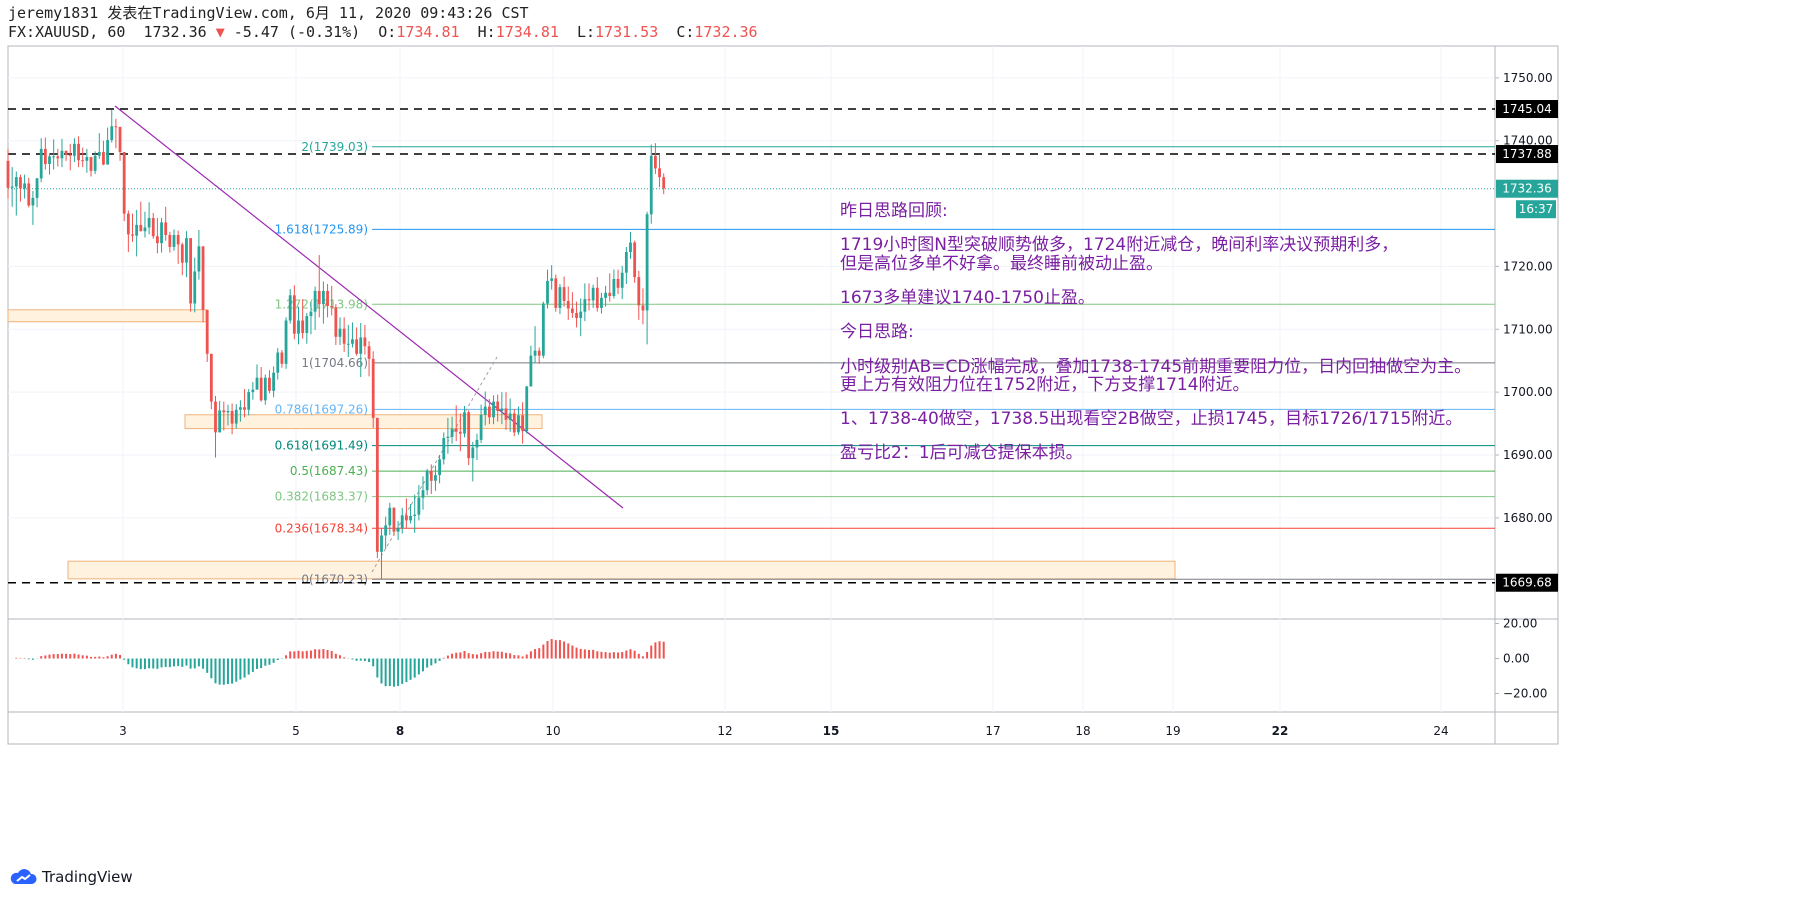 This screenshot has width=1805, height=904. I want to click on time-tick-label: 8, so click(400, 731).